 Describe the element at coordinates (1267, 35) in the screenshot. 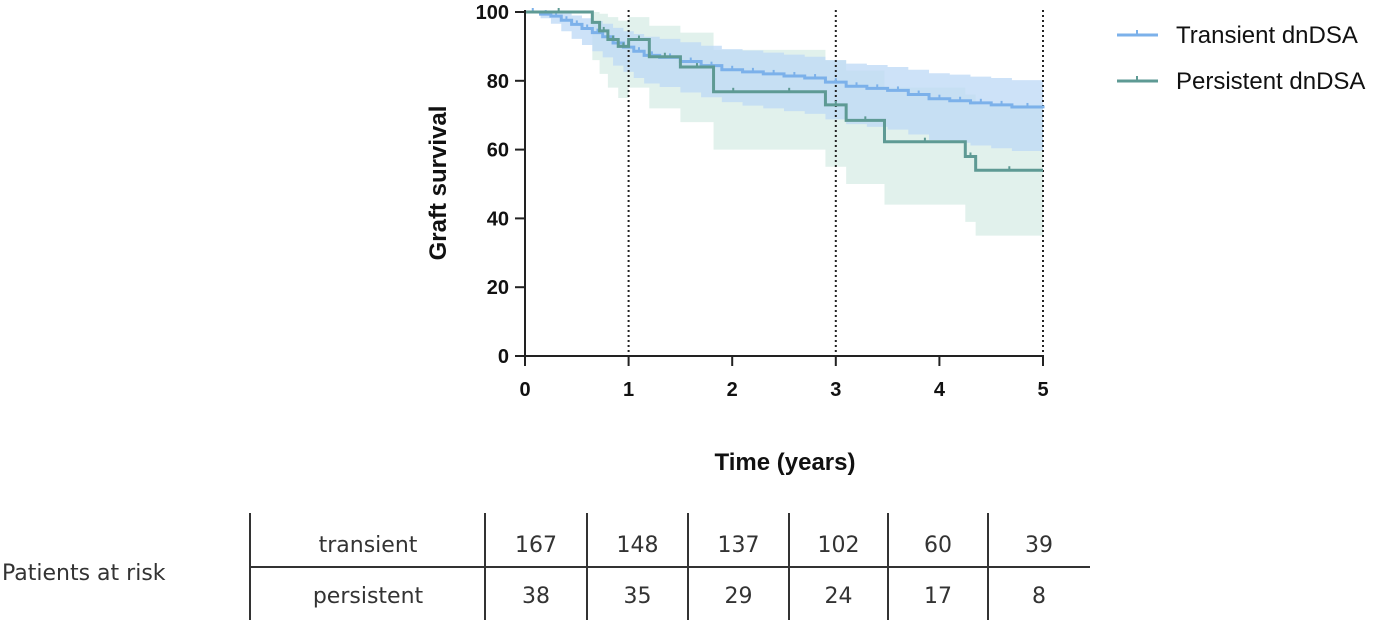

I see `legend-label-transient-dndsa: Transient dnDSA` at that location.